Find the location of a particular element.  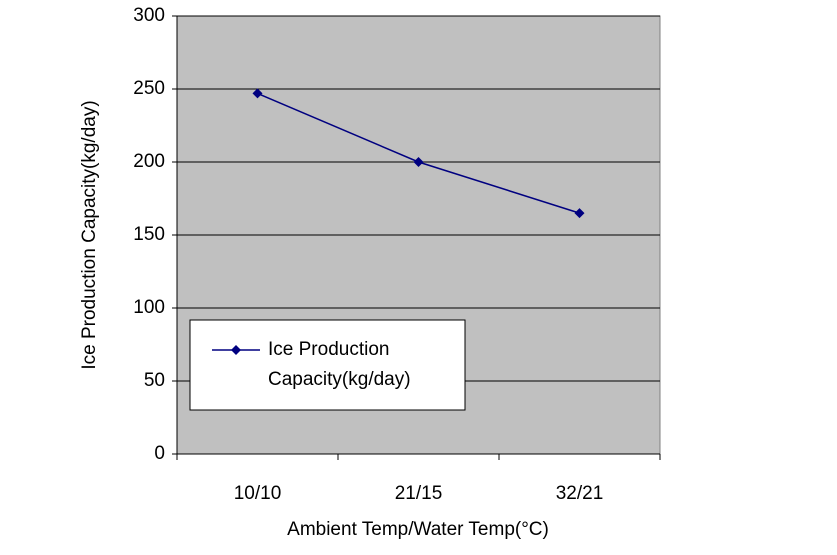

legend-marker is located at coordinates (236, 350).